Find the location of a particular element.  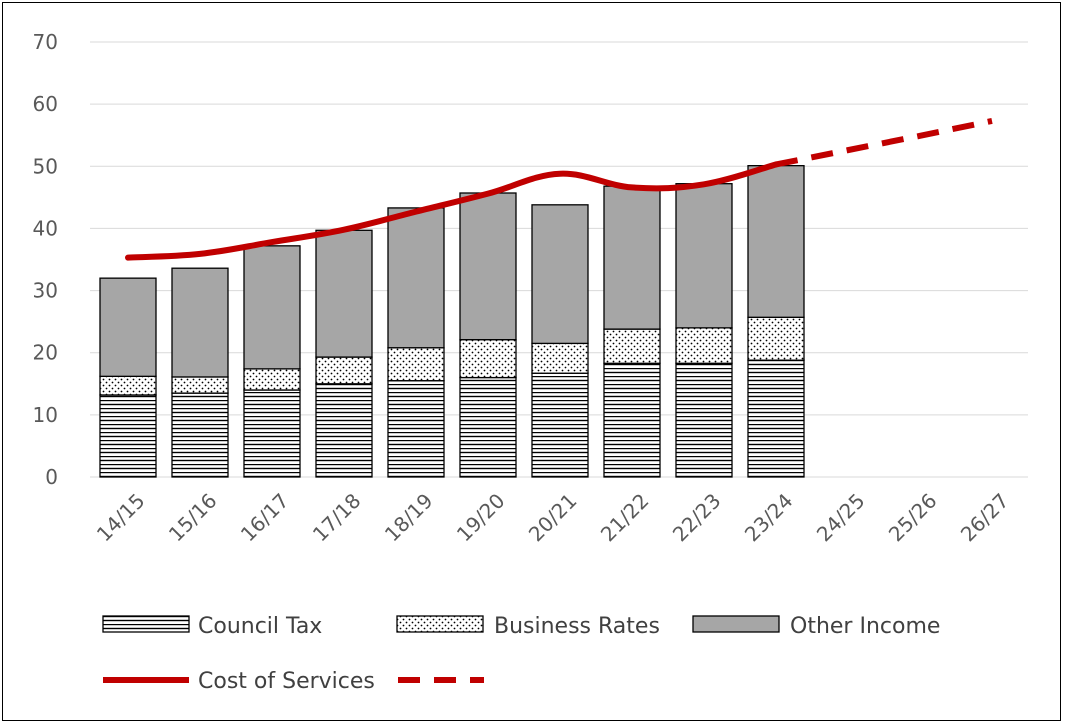

x-tick-label: 20/21 is located at coordinates (553, 518).